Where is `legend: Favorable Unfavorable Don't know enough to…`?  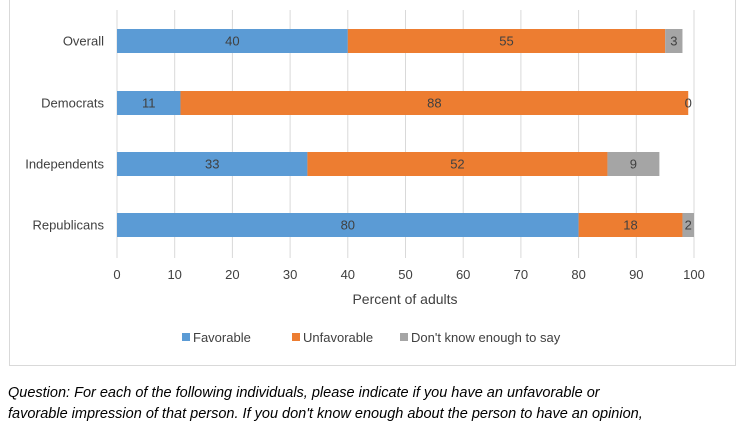
legend: Favorable Unfavorable Don't know enough to… is located at coordinates (371, 337).